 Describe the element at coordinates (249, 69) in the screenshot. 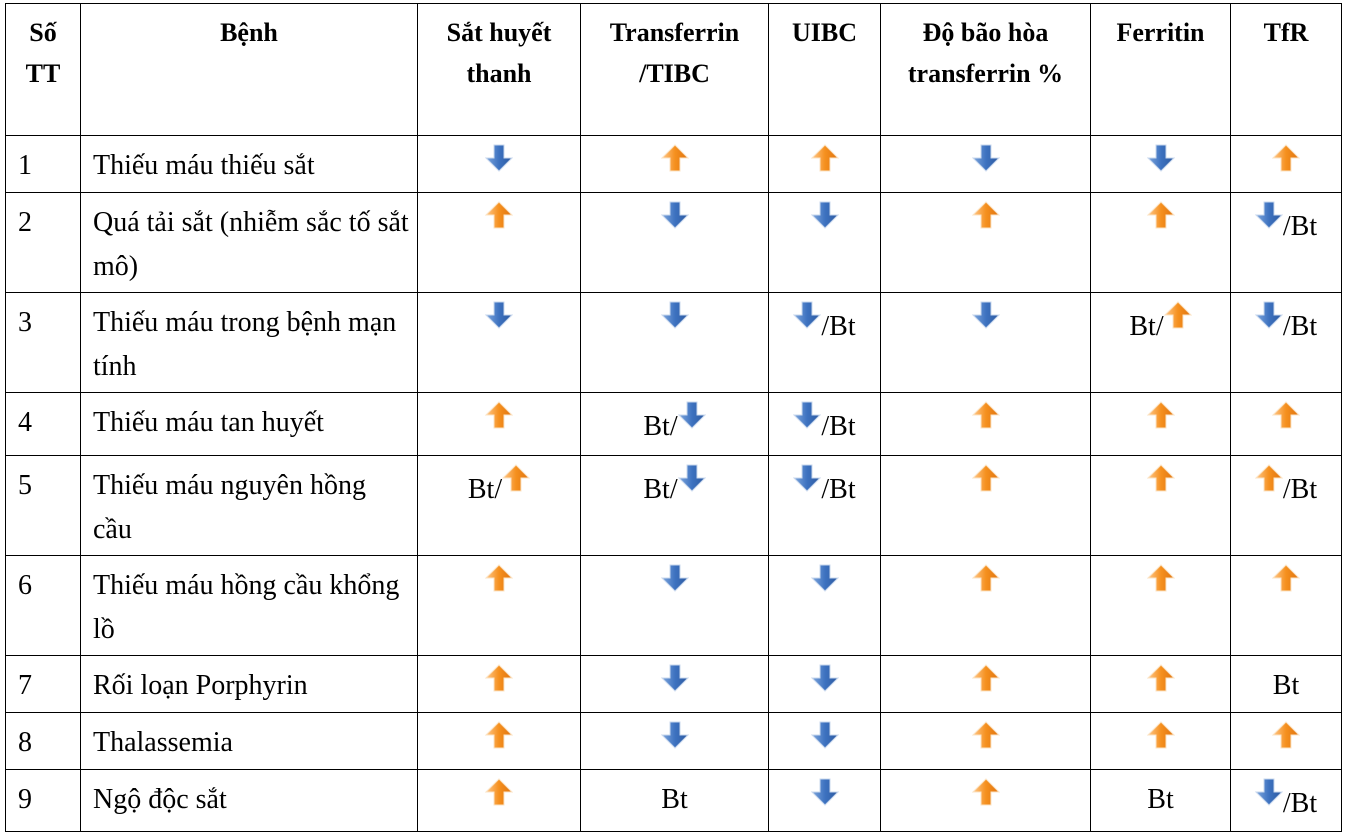

I see `header-cell: Bệnh` at that location.